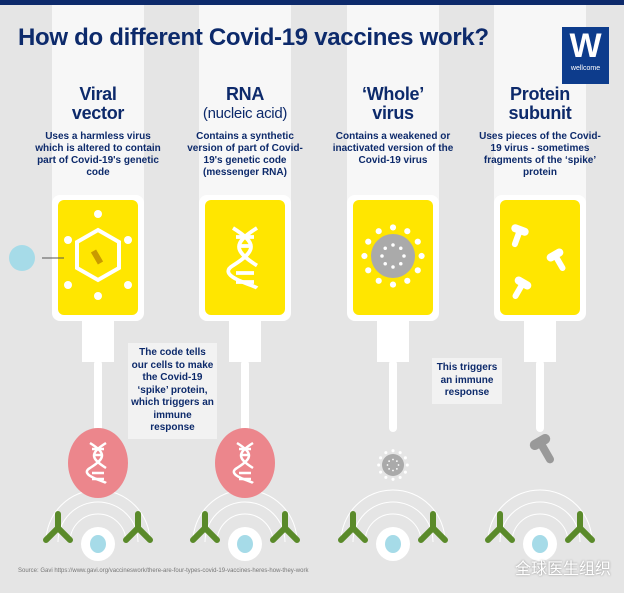 Image resolution: width=624 pixels, height=593 pixels. What do you see at coordinates (98, 255) in the screenshot?
I see `viral-vector-icon` at bounding box center [98, 255].